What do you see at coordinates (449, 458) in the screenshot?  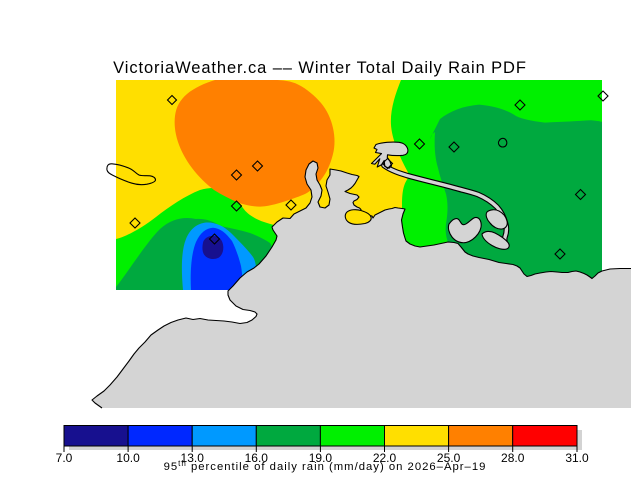 I see `svg-text: 25.0` at bounding box center [449, 458].